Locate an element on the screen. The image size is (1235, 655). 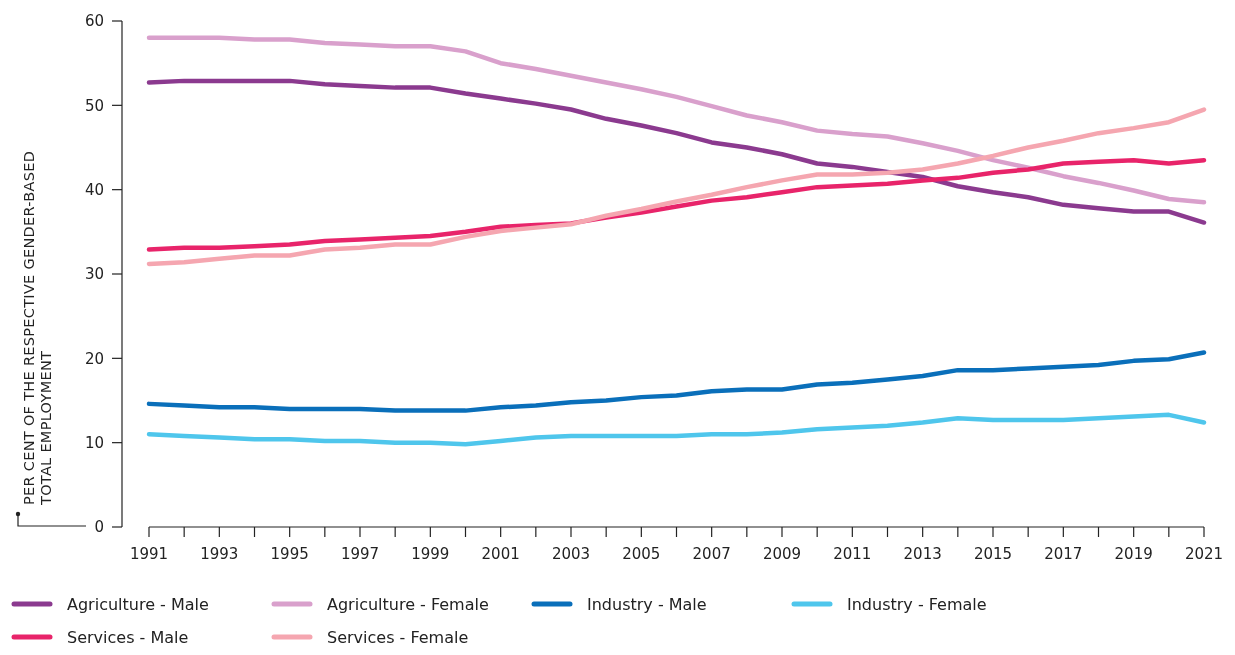
x-tick-label: 2011 is located at coordinates (852, 554).